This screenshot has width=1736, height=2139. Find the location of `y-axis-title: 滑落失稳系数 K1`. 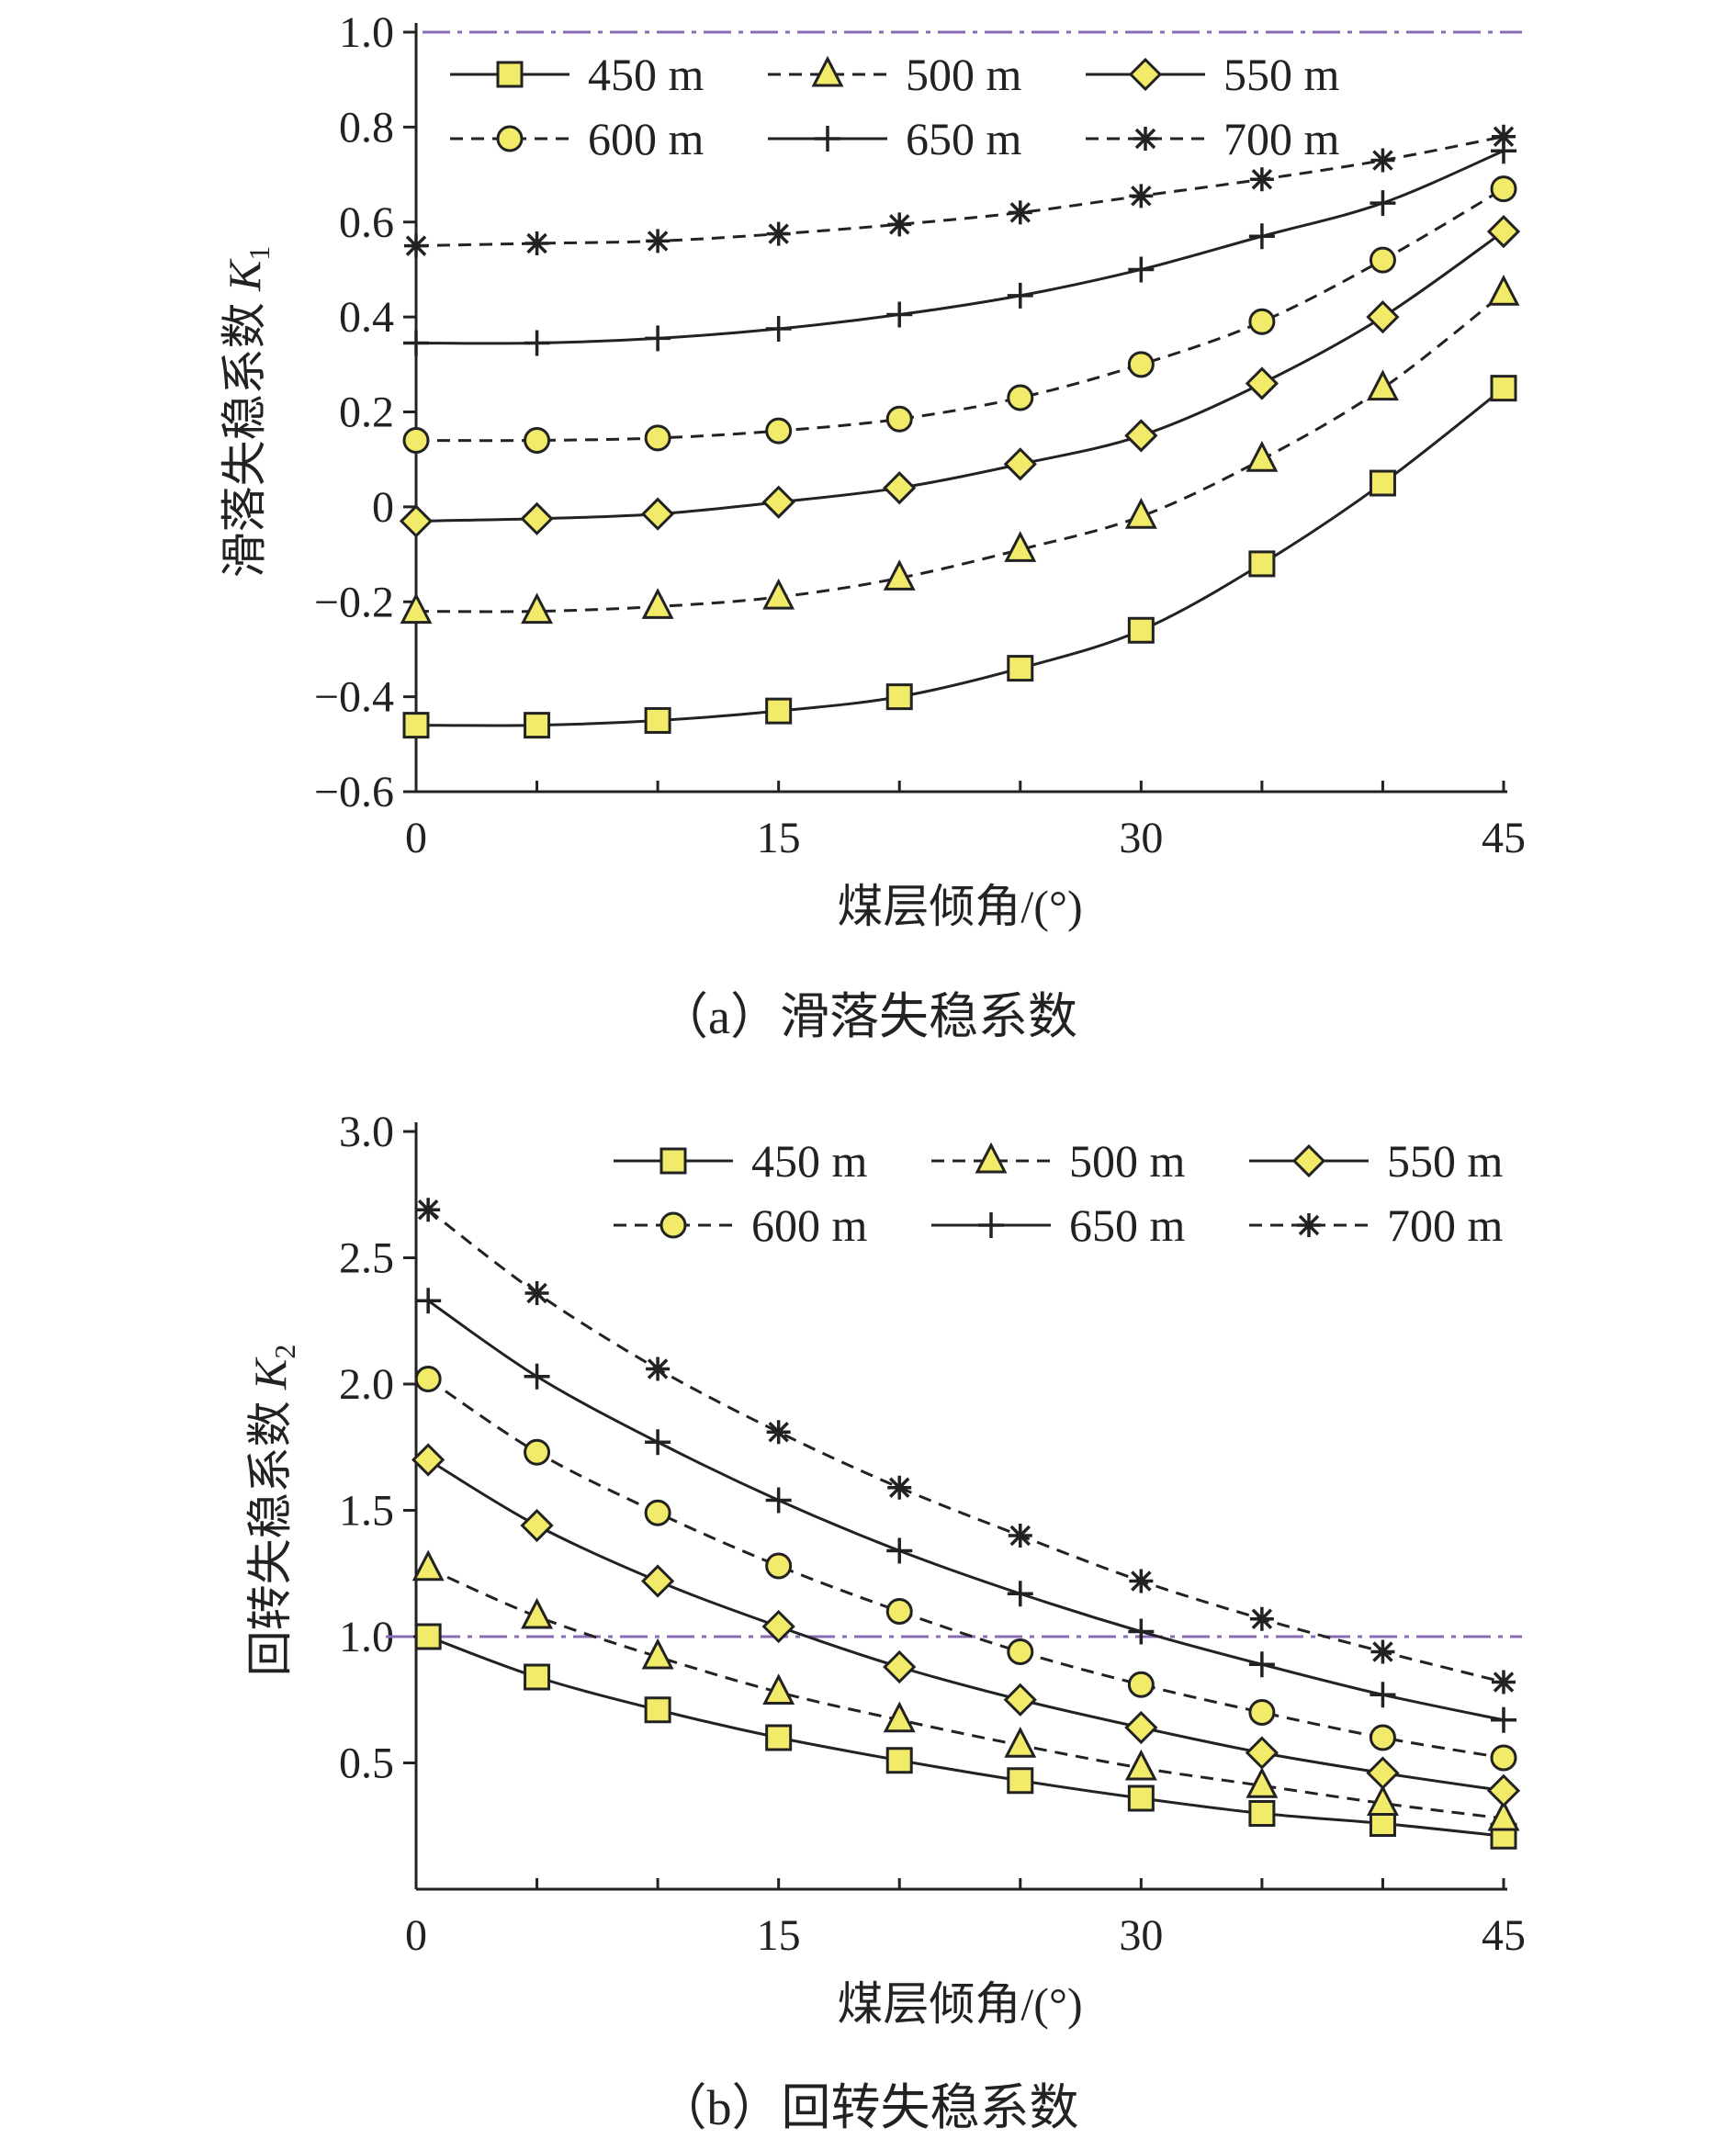

y-axis-title: 滑落失稳系数 K1 is located at coordinates (247, 412).